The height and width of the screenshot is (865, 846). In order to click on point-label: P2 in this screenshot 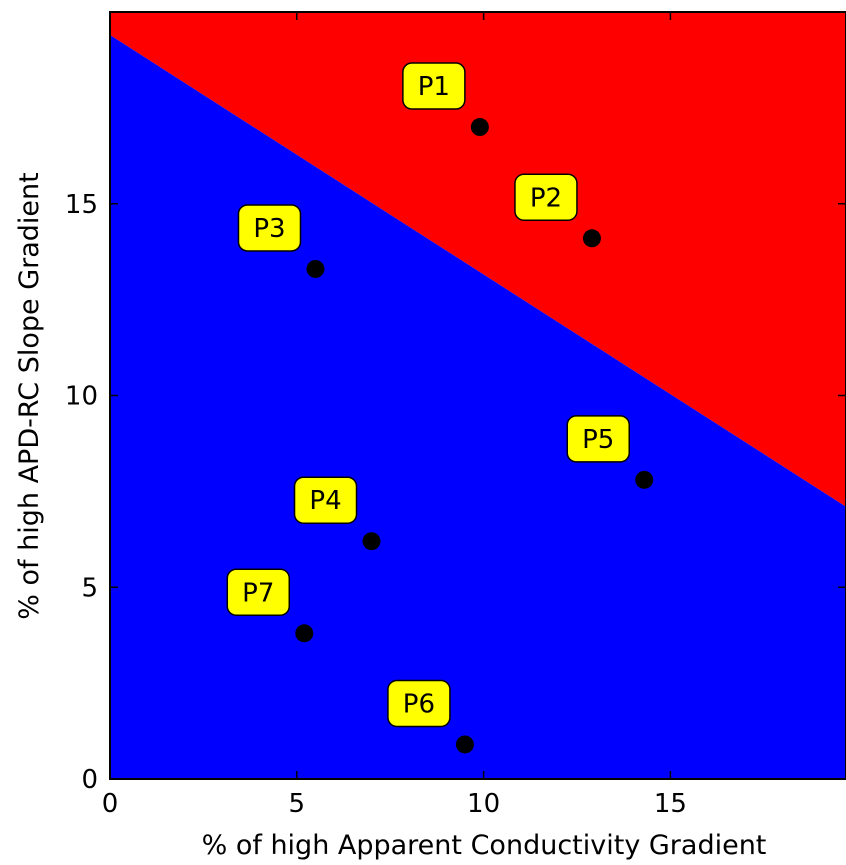, I will do `click(546, 198)`.